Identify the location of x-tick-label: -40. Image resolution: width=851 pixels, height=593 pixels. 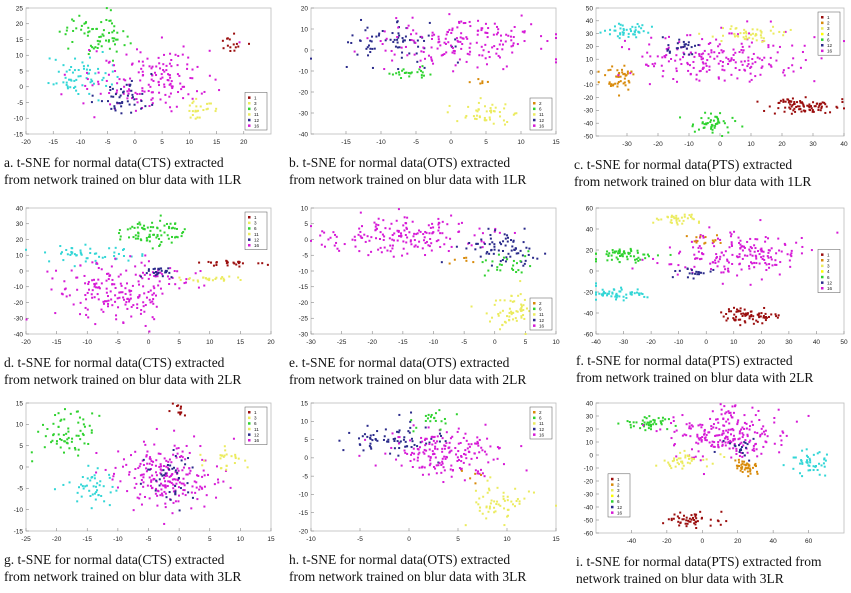
(596, 342).